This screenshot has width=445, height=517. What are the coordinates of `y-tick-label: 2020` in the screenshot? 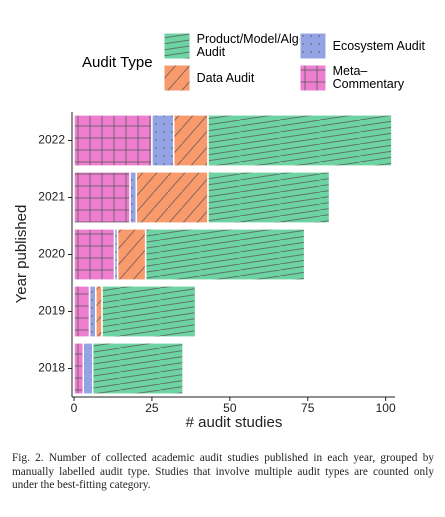 It's located at (51, 254).